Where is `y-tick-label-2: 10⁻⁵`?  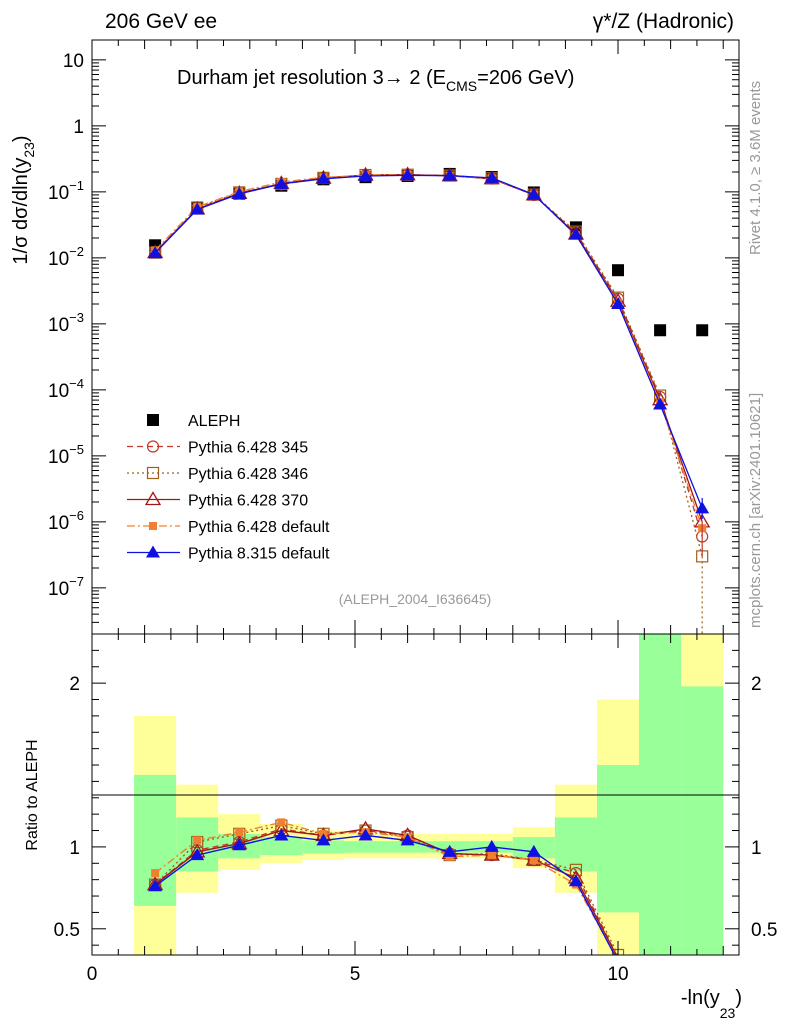
y-tick-label-2: 10⁻⁵ is located at coordinates (66, 455).